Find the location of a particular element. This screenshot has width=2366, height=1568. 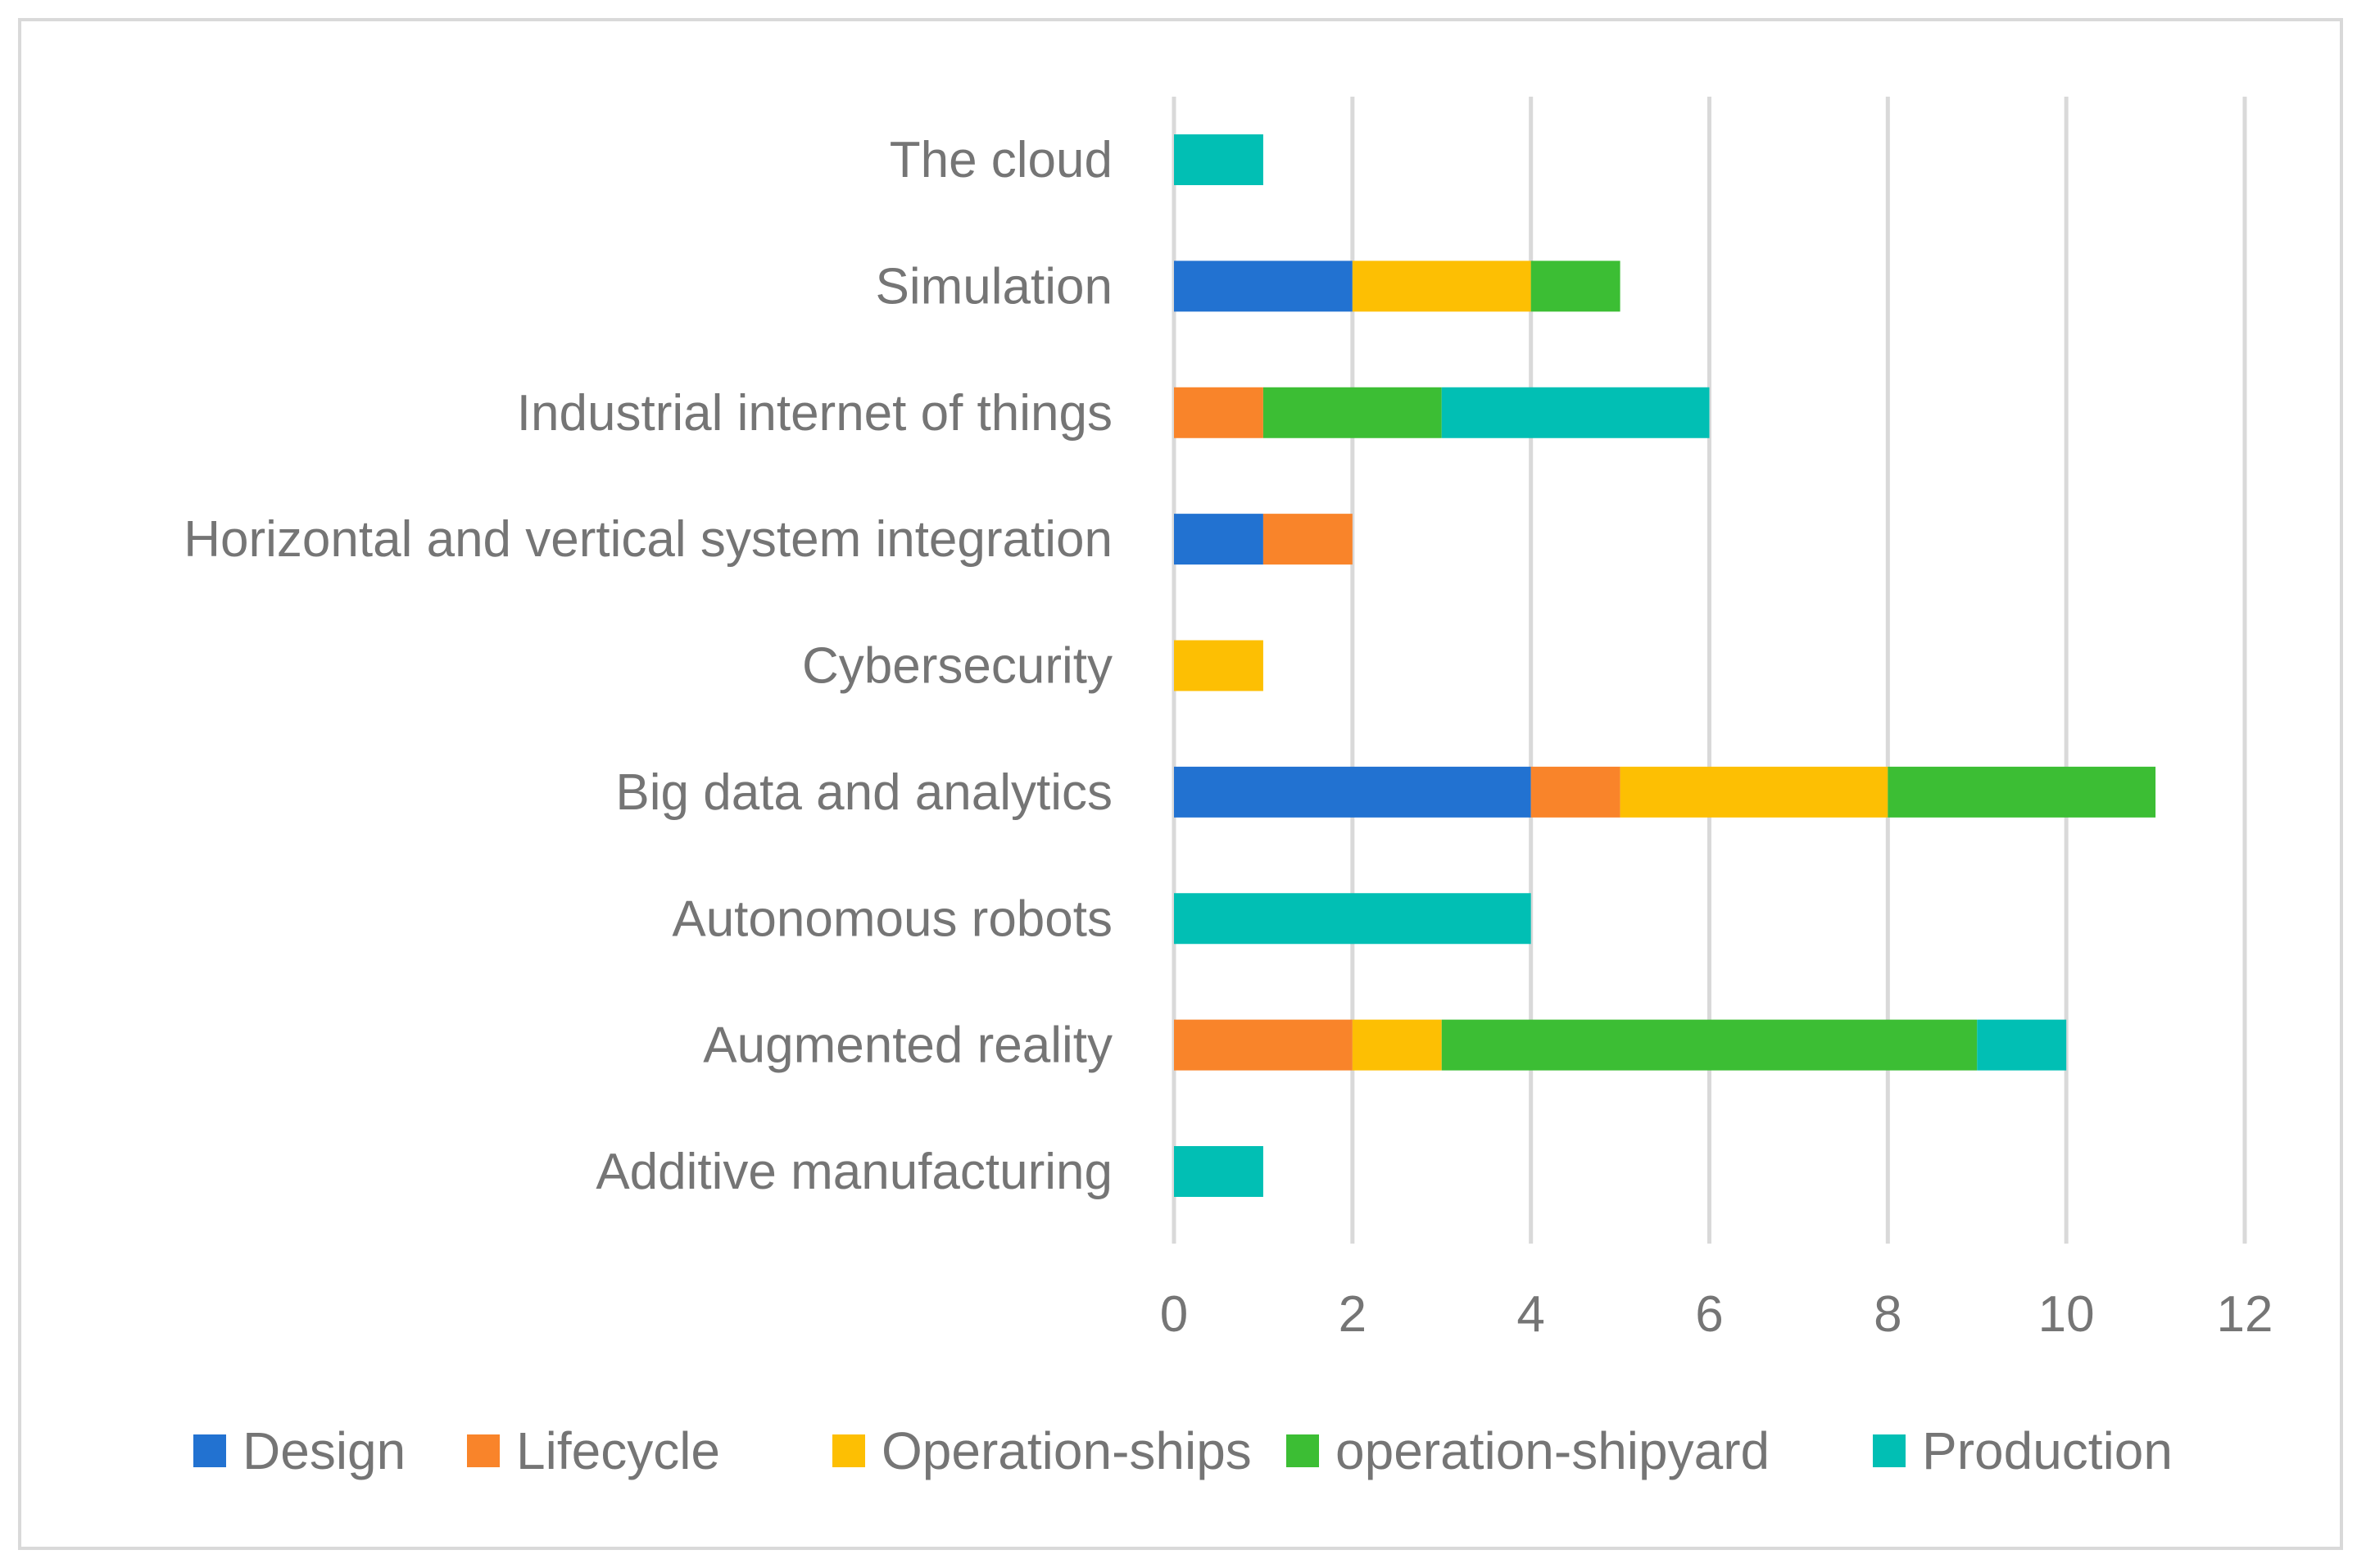

category-label: Augmented reality is located at coordinates (908, 1045).